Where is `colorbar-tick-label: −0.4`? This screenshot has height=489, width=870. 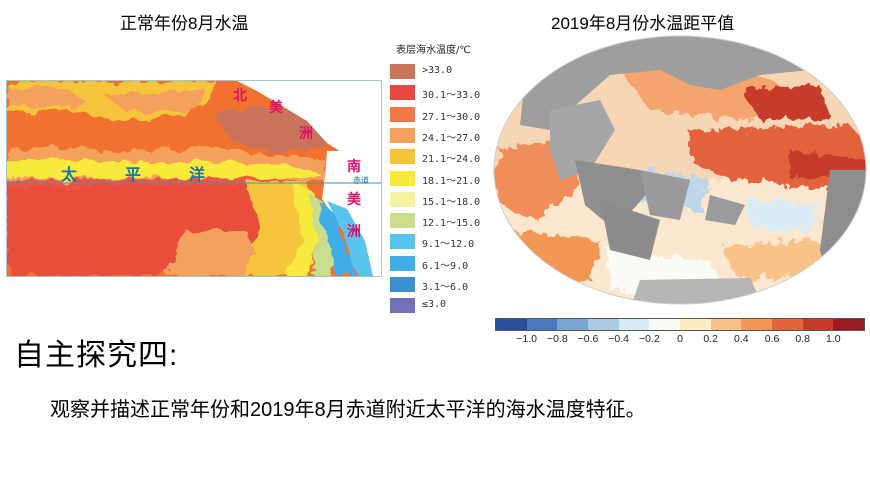 colorbar-tick-label: −0.4 is located at coordinates (619, 339).